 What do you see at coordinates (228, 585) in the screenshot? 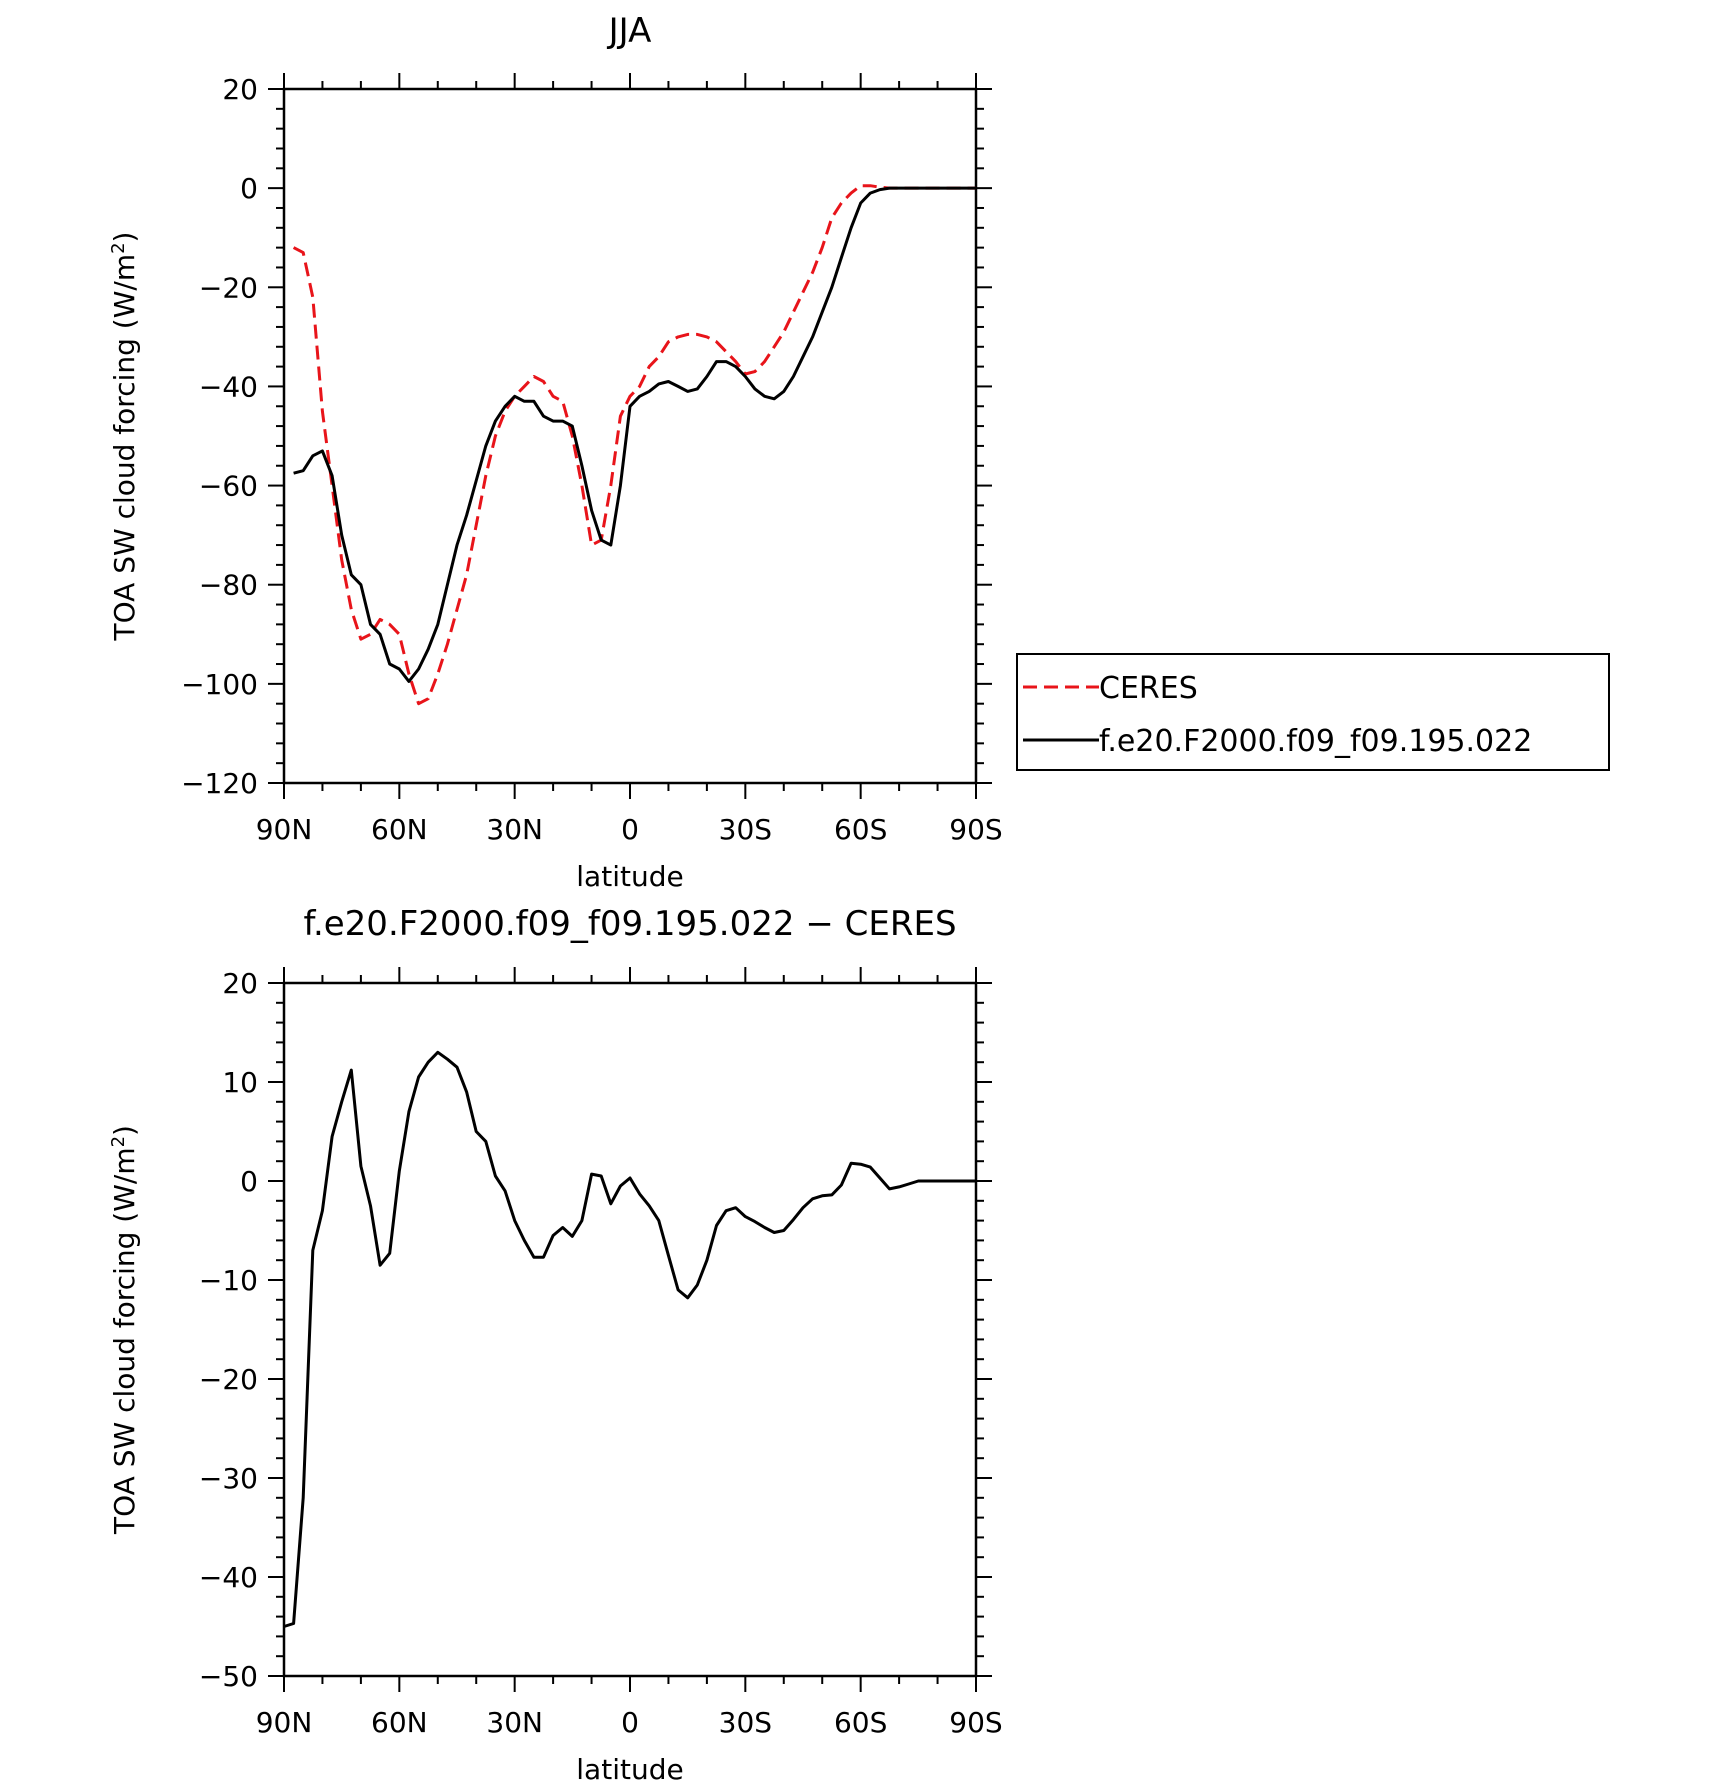
I see `y-tick-label: −80` at bounding box center [228, 585].